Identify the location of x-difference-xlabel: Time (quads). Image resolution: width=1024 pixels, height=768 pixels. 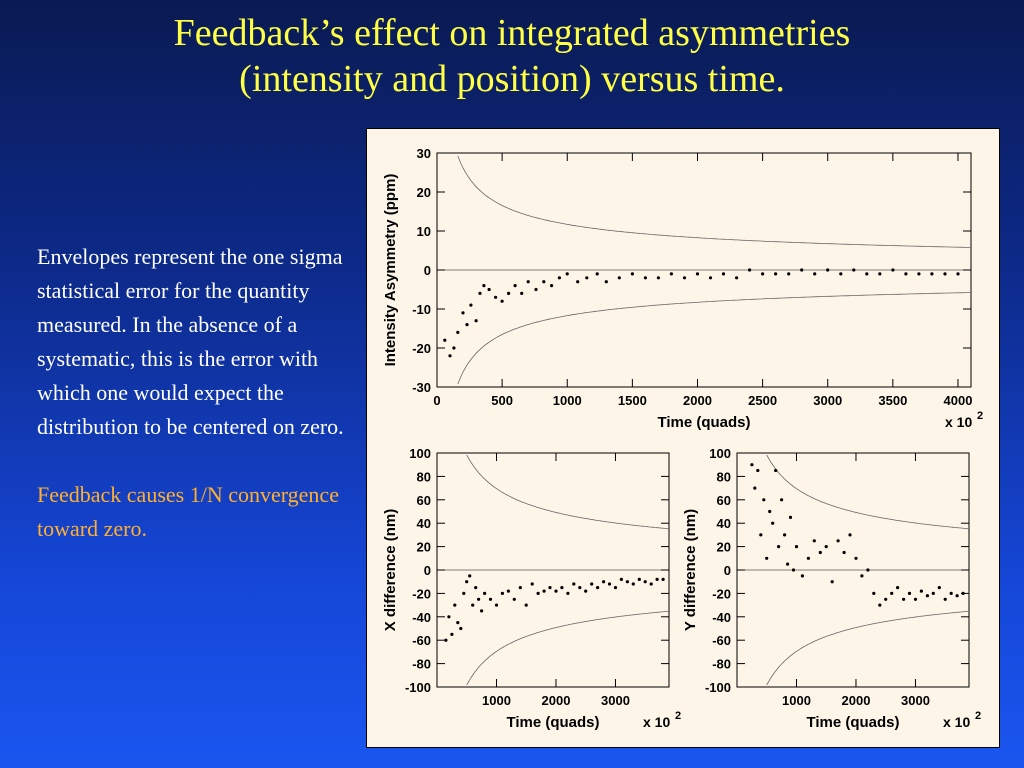
(552, 722).